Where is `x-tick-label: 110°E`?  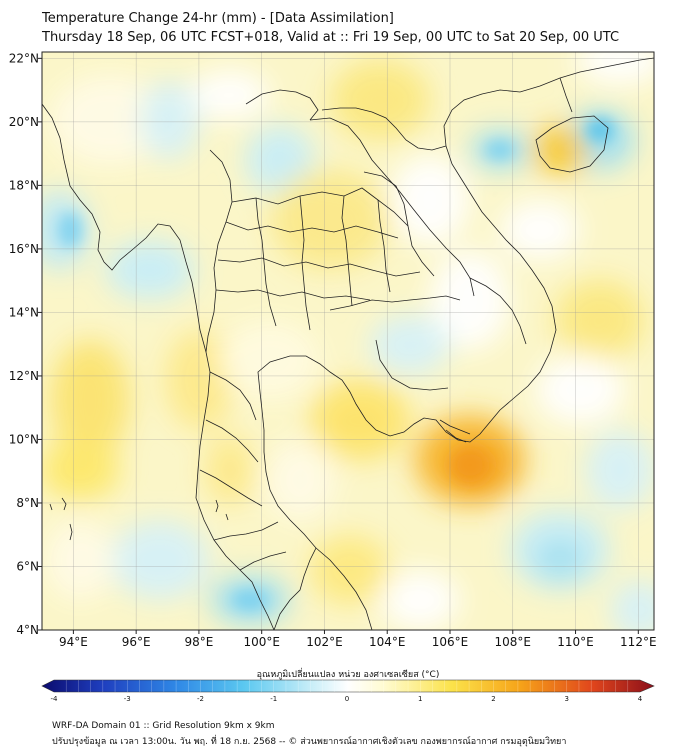
x-tick-label: 110°E is located at coordinates (575, 642).